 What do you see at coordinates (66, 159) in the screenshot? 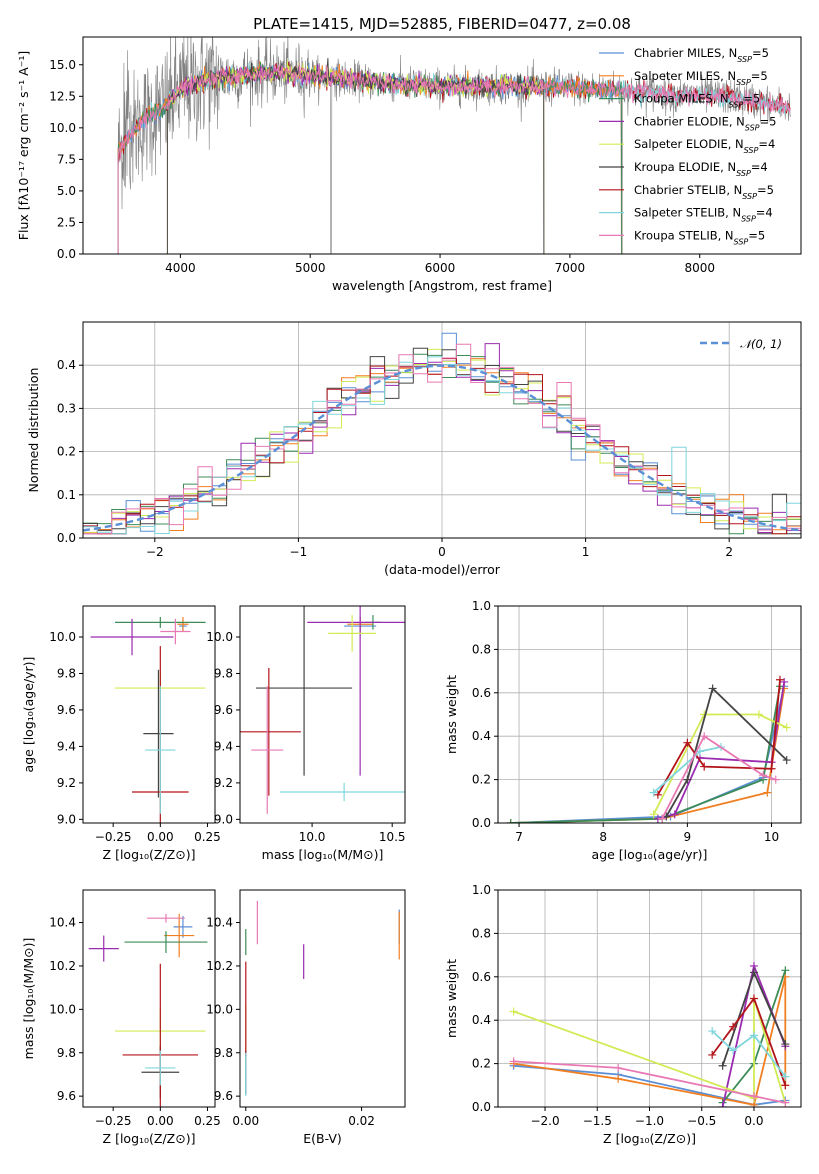
I see `y-tick-label: 7.5` at bounding box center [66, 159].